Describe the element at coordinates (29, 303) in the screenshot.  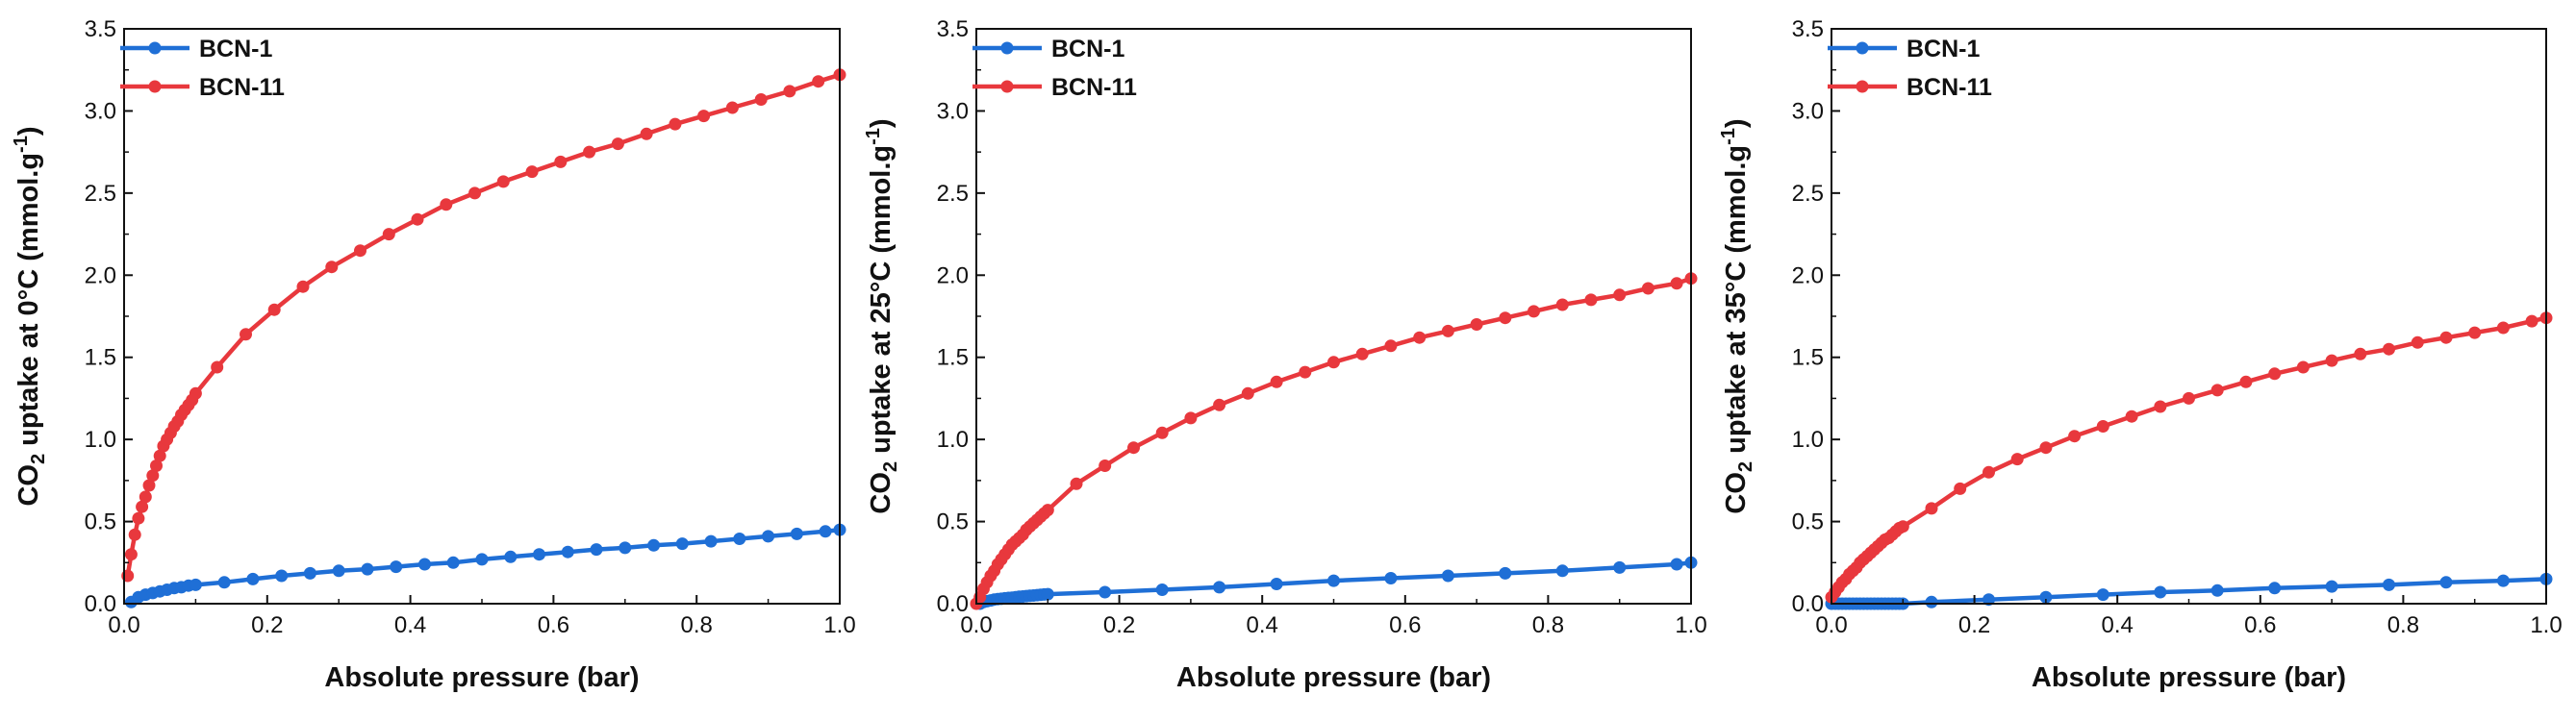
I see `y-axis-title-part: uptake at 0°C (mmol.g` at that location.